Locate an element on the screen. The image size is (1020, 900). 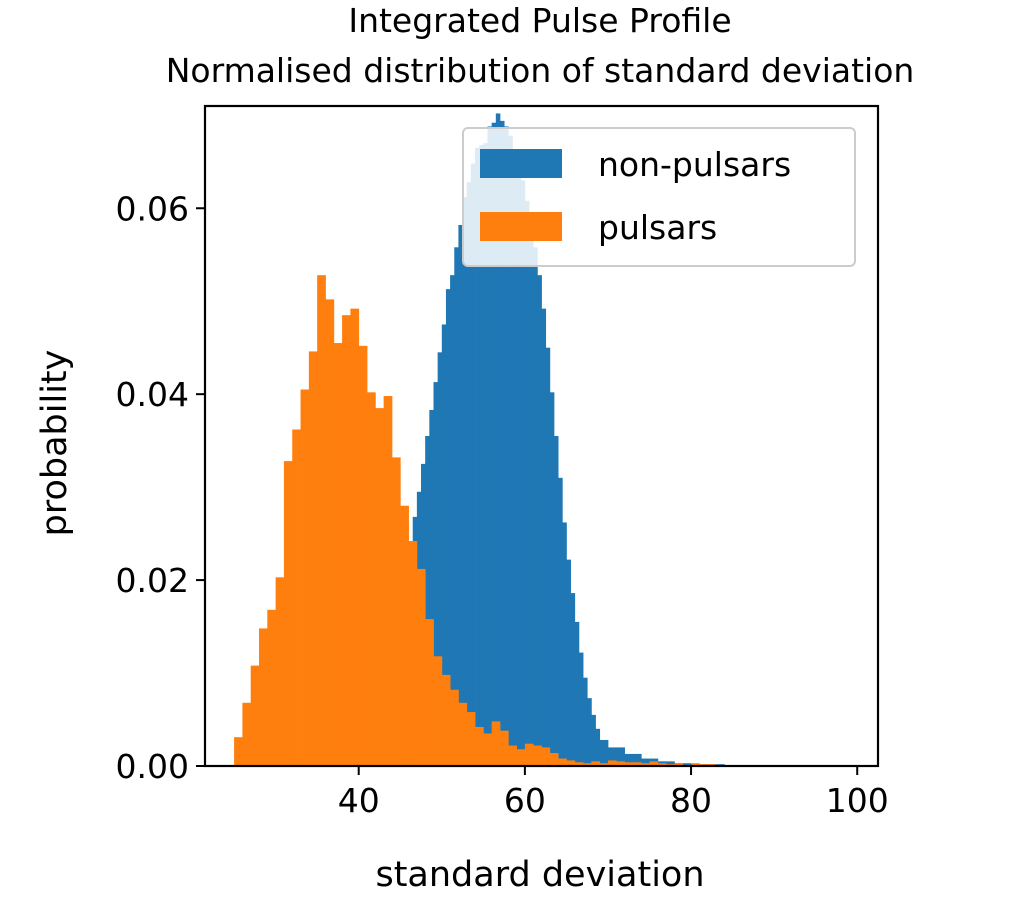
y-axis-label: probability is located at coordinates (55, 443).